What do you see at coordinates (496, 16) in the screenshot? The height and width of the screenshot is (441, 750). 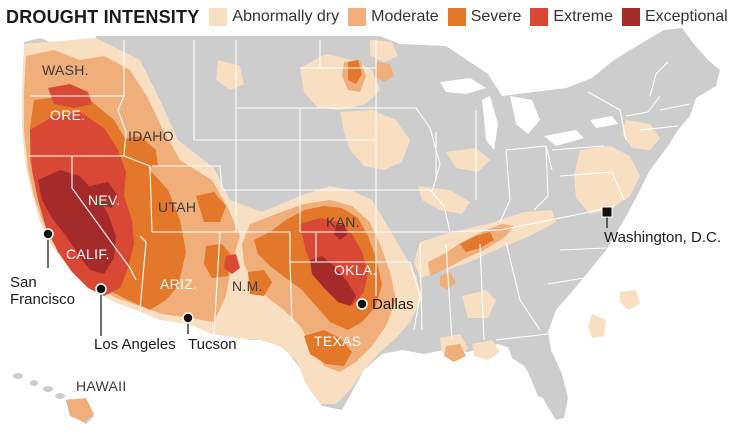 I see `legend-label-severe: Severe` at bounding box center [496, 16].